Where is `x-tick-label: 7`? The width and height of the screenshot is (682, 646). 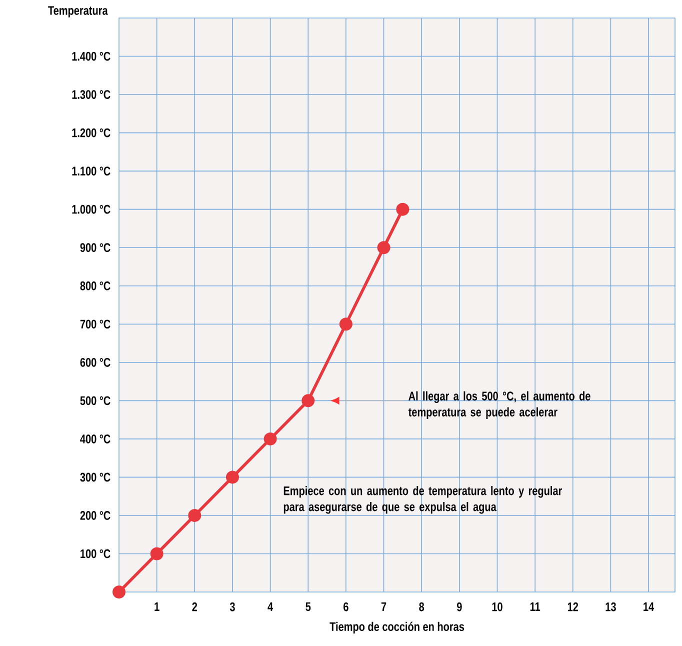 x-tick-label: 7 is located at coordinates (383, 606).